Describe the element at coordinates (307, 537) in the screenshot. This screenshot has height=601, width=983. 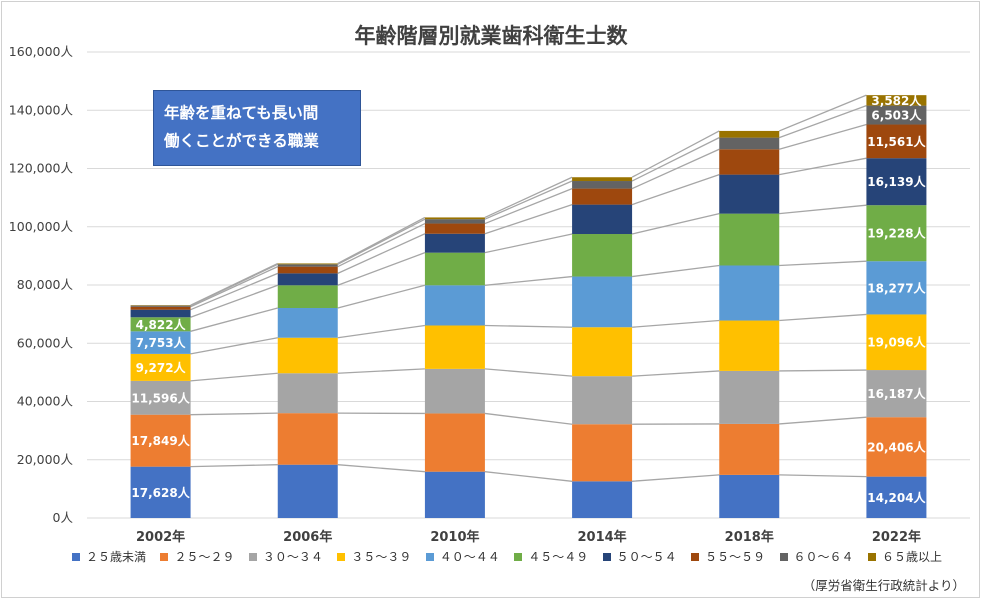
I see `x-tick-label: 2006年` at that location.